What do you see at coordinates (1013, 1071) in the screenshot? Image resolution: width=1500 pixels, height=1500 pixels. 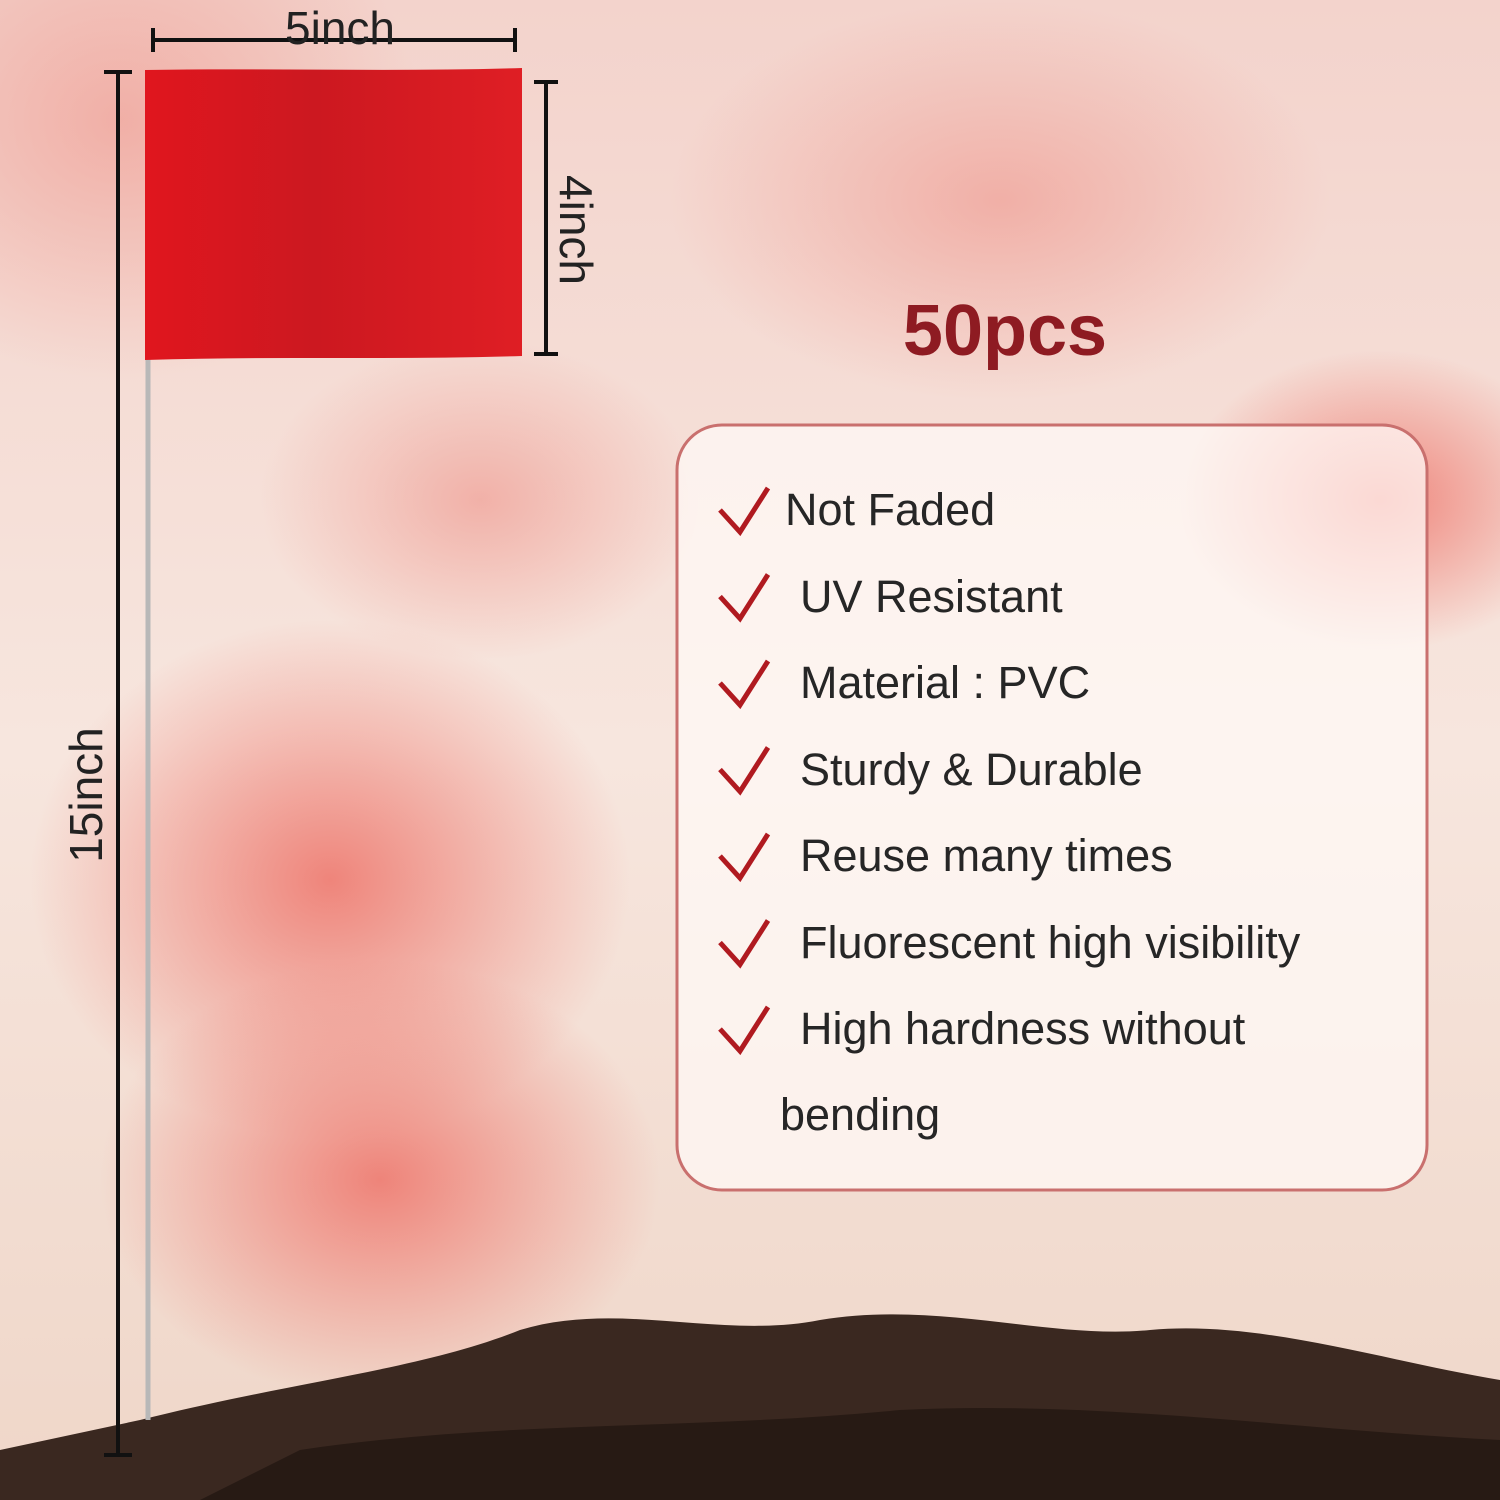 I see `feature-item: High hardness without bending` at bounding box center [1013, 1071].